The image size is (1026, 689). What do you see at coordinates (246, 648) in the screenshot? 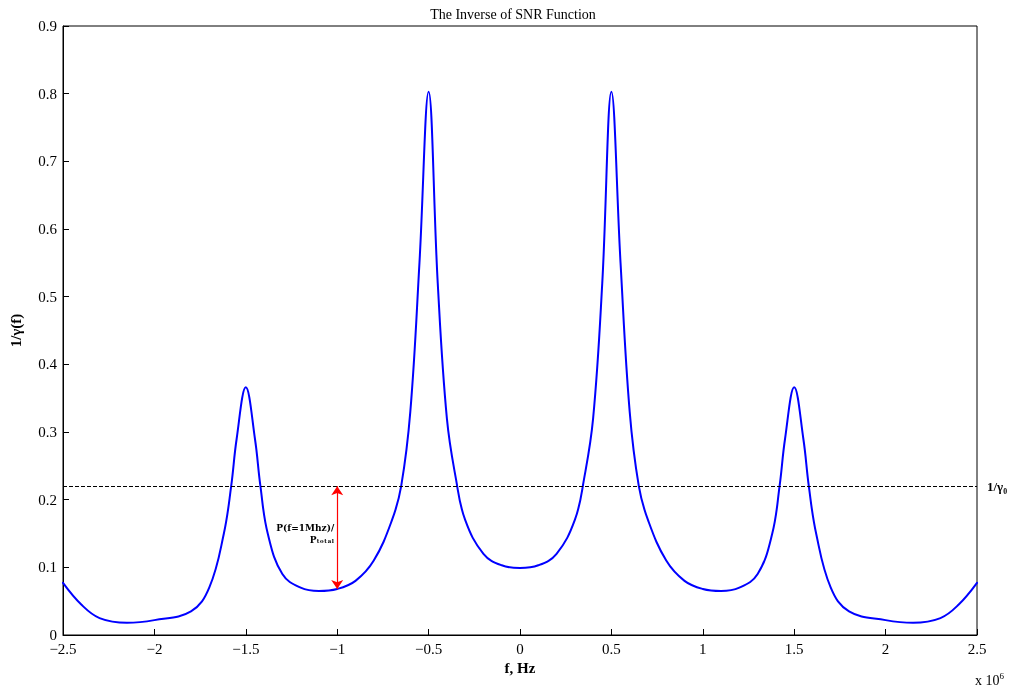
I see `x-tick-label: −1.5` at bounding box center [246, 648].